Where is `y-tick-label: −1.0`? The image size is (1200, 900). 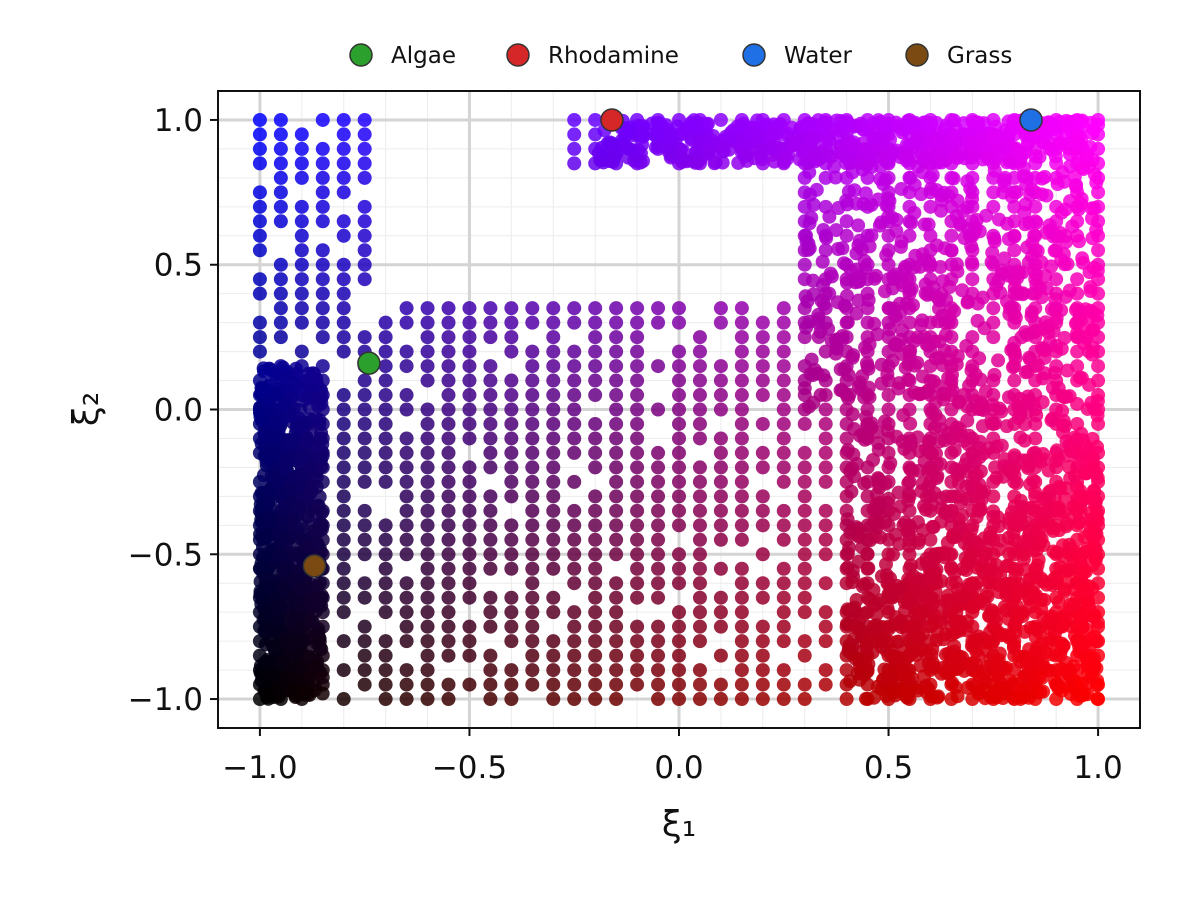 y-tick-label: −1.0 is located at coordinates (165, 700).